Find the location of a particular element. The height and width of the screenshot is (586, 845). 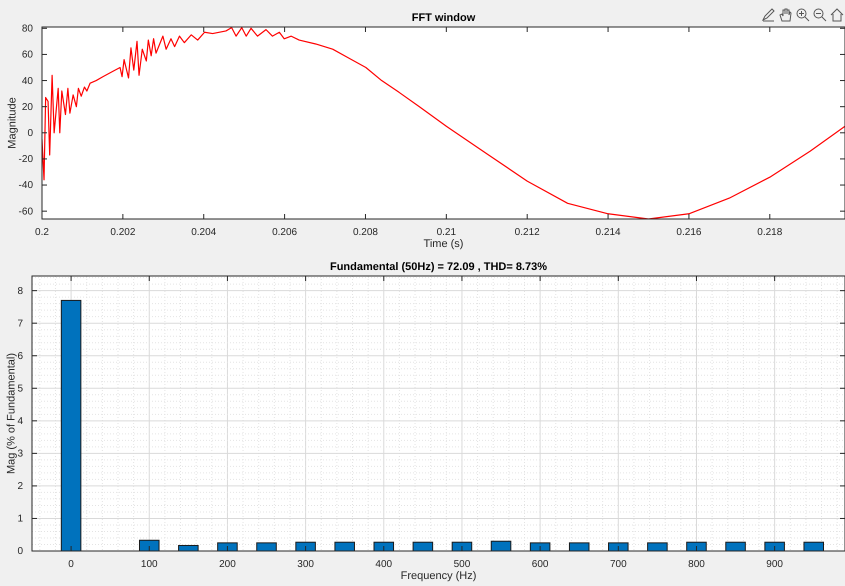

y-tick-label: 3 is located at coordinates (20, 454).